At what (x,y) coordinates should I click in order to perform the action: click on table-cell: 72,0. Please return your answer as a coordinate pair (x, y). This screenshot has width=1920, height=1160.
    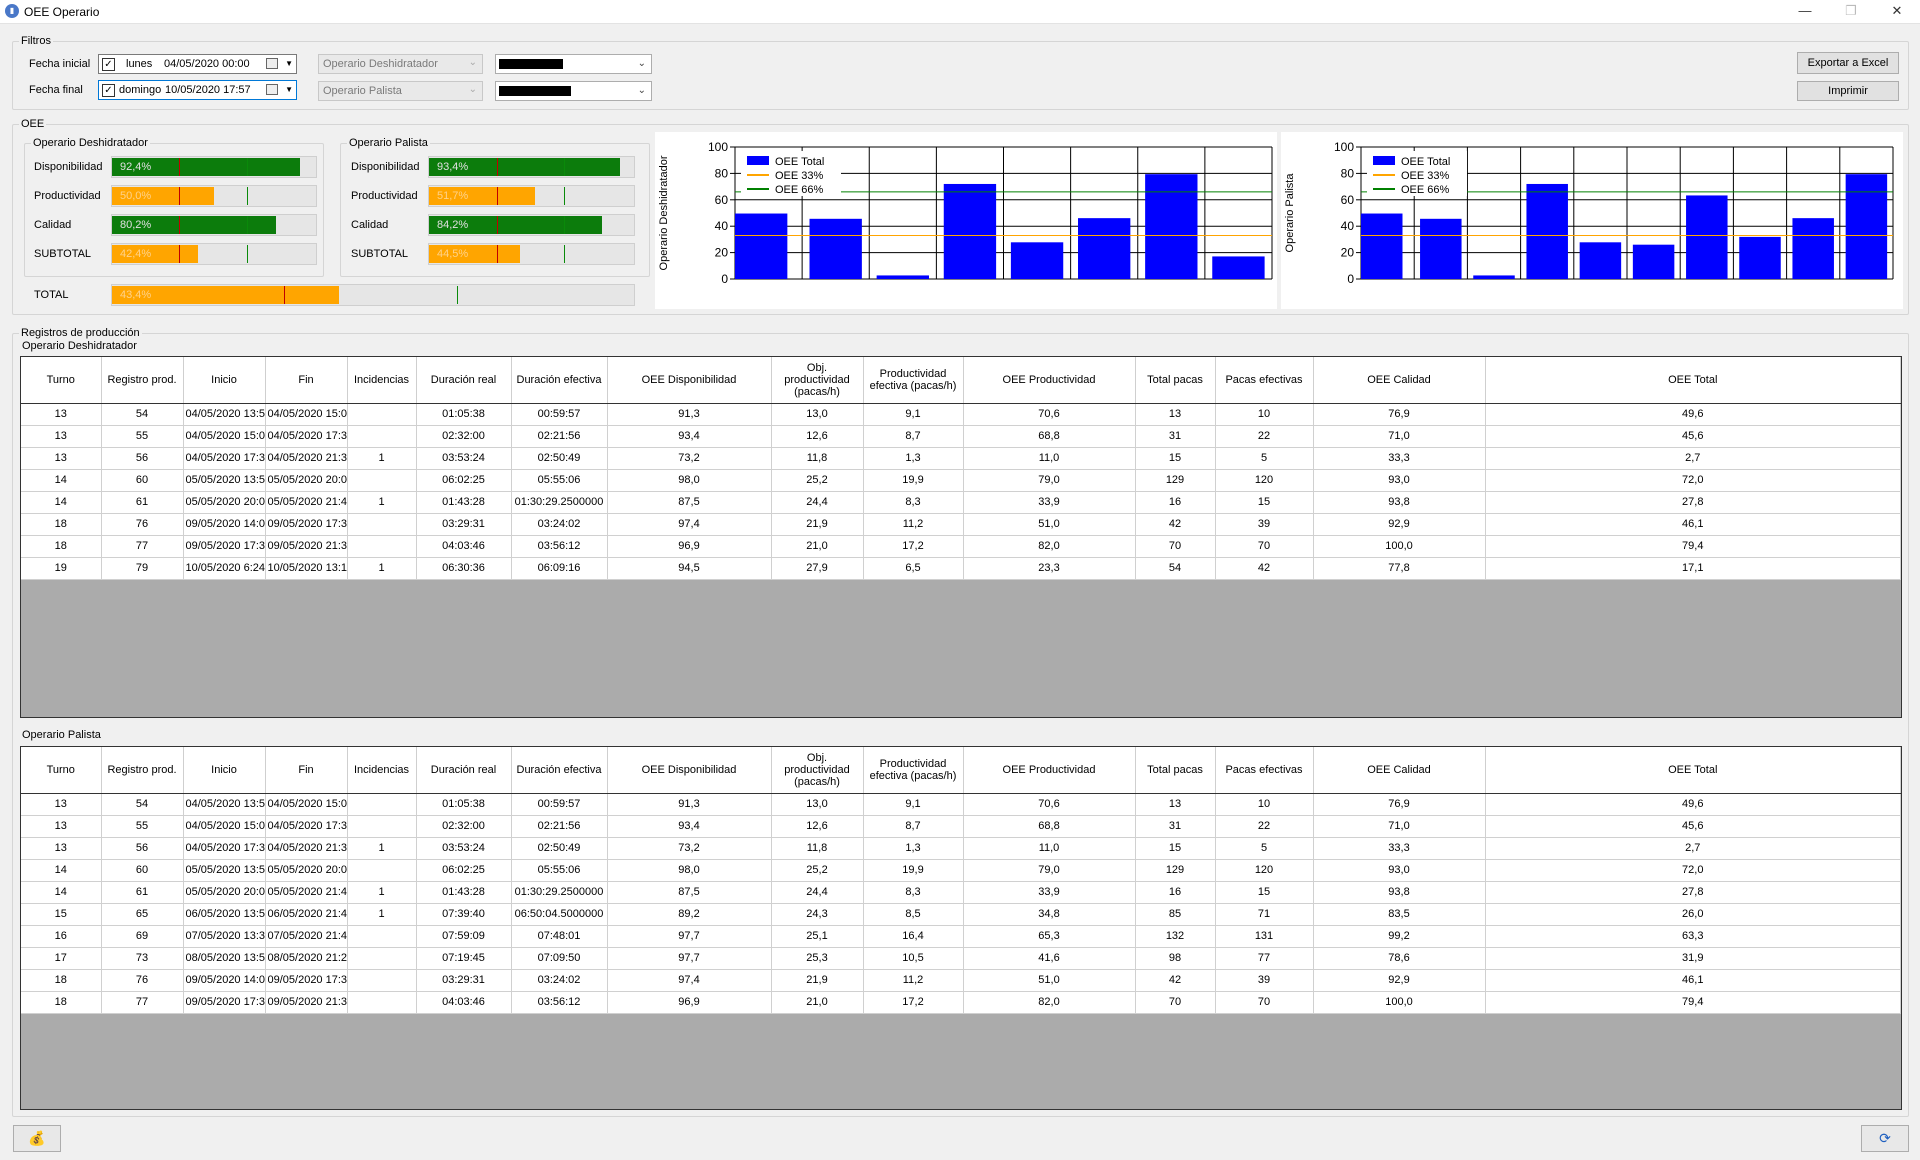
    Looking at the image, I should click on (1693, 870).